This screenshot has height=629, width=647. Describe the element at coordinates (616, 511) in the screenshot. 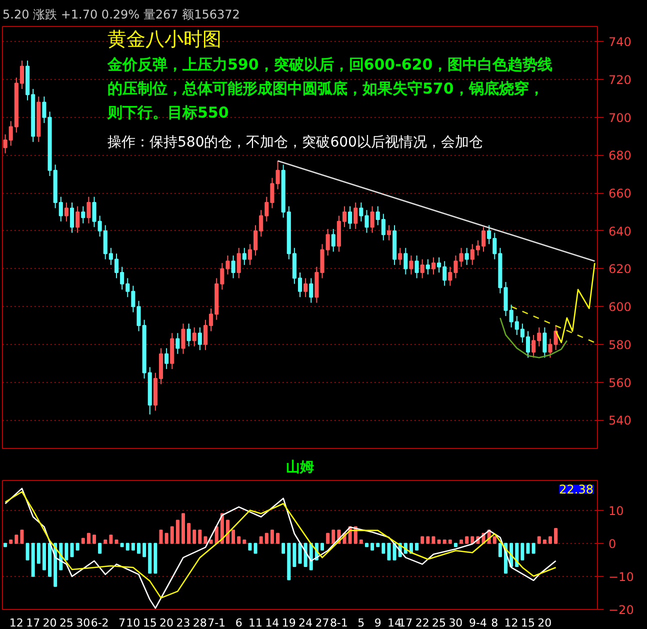

I see `y-tick-label: 10` at that location.